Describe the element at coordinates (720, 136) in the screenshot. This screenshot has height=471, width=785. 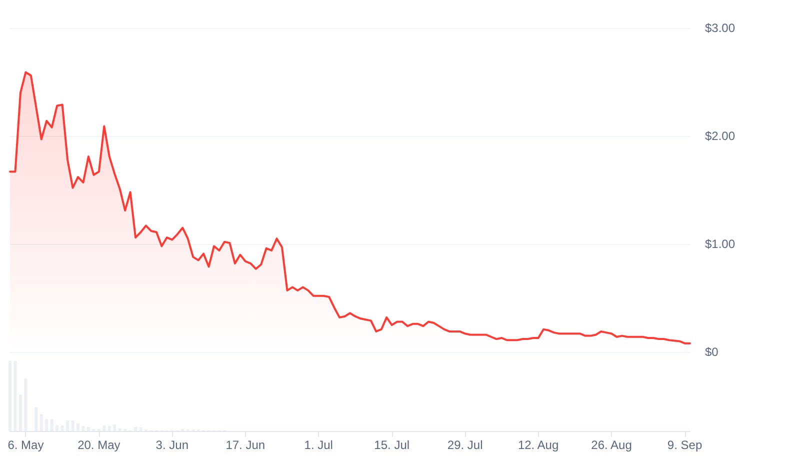
I see `y-tick-label: $2.00` at that location.